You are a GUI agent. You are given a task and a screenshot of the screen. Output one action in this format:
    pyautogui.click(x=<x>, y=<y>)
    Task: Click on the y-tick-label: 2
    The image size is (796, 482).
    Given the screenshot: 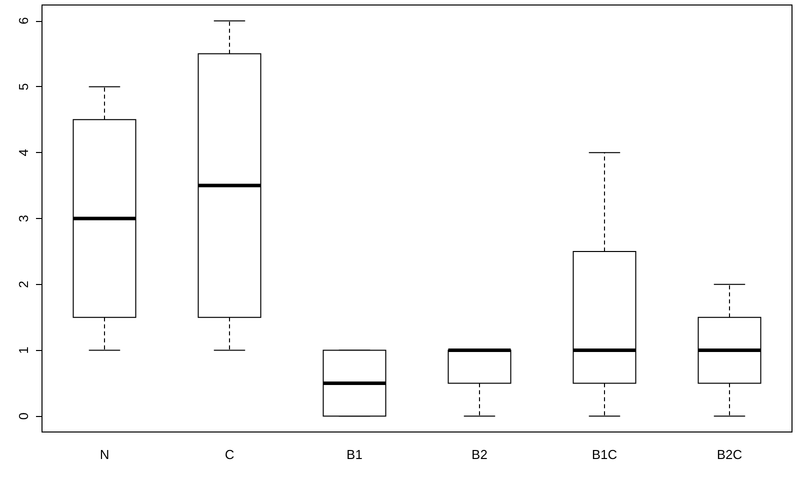 What is the action you would take?
    pyautogui.click(x=23, y=284)
    